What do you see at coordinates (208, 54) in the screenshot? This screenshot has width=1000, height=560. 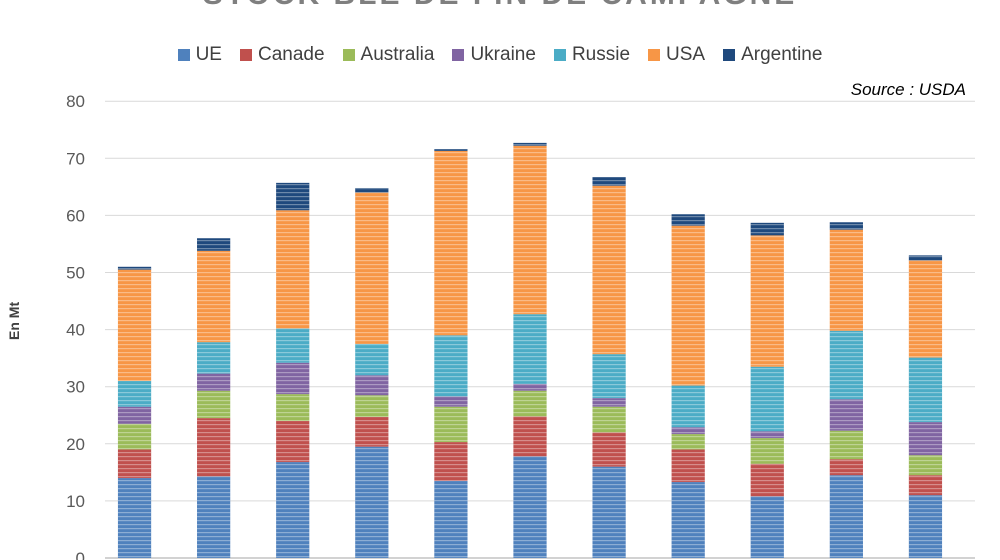 I see `legend-label: UE` at bounding box center [208, 54].